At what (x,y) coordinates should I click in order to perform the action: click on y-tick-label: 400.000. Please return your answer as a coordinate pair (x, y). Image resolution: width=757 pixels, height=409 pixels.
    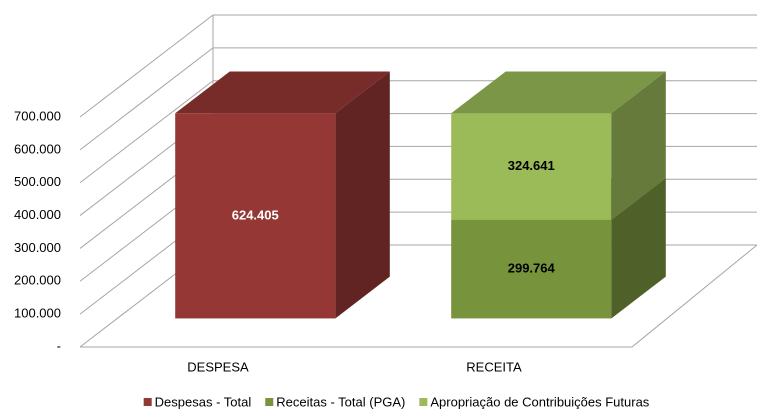
    Looking at the image, I should click on (37, 214).